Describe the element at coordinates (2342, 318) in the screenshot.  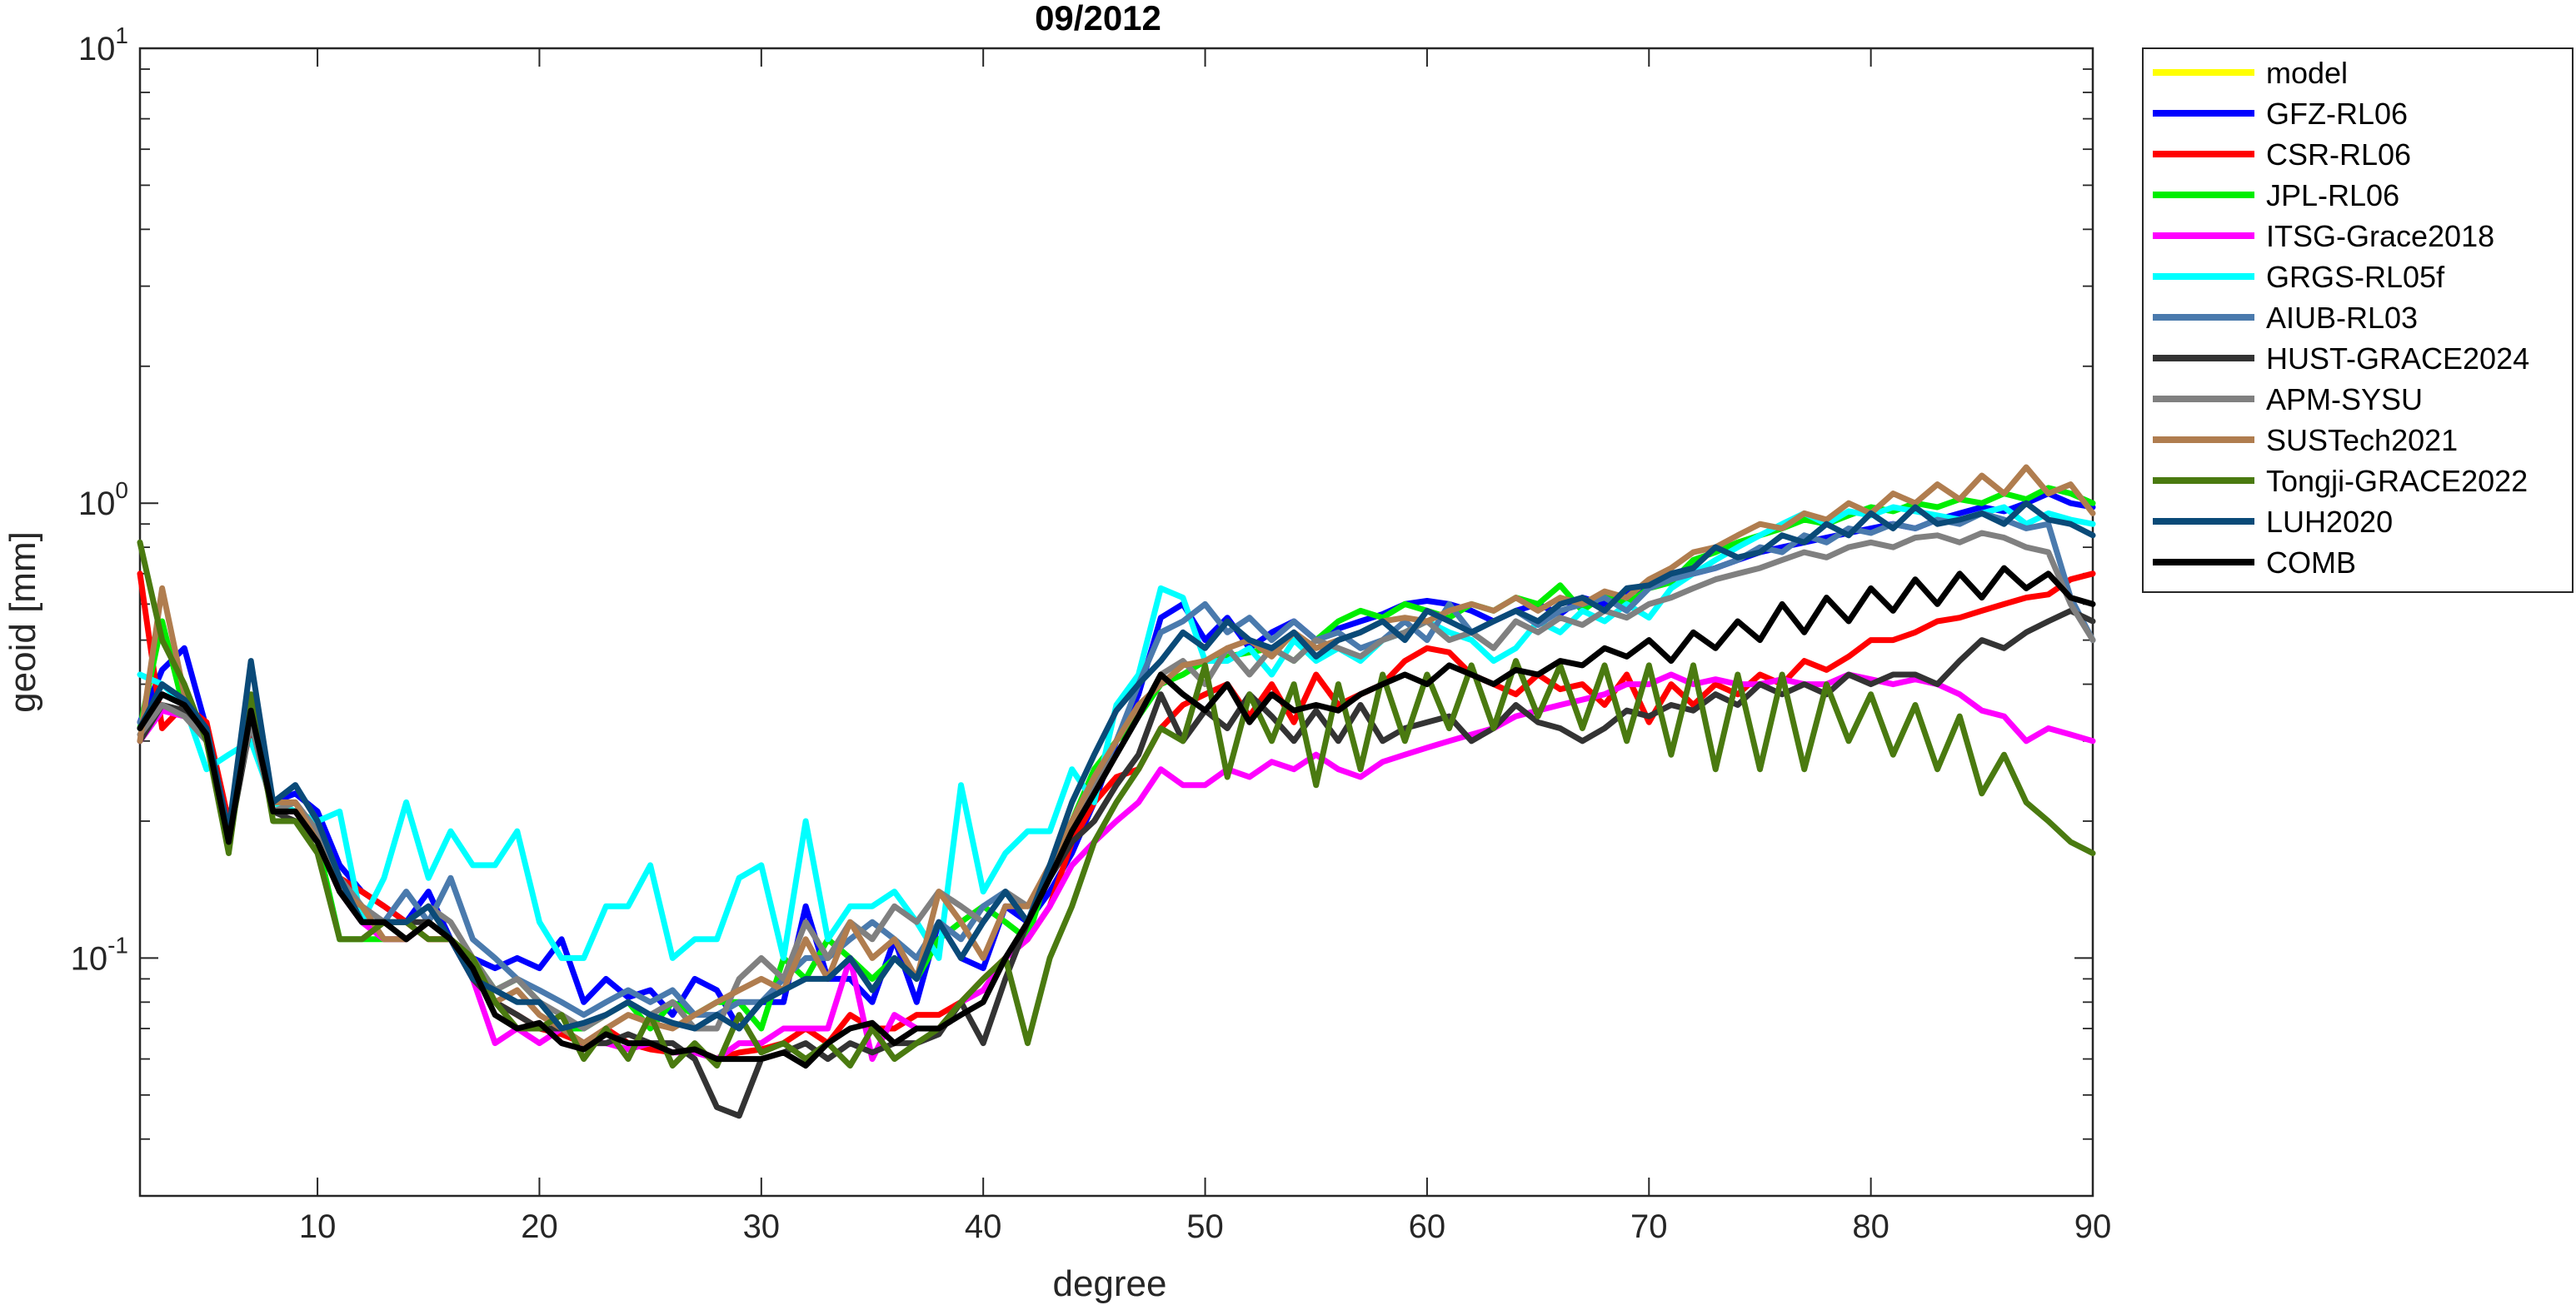
I see `legend-label: AIUB-RL03` at that location.